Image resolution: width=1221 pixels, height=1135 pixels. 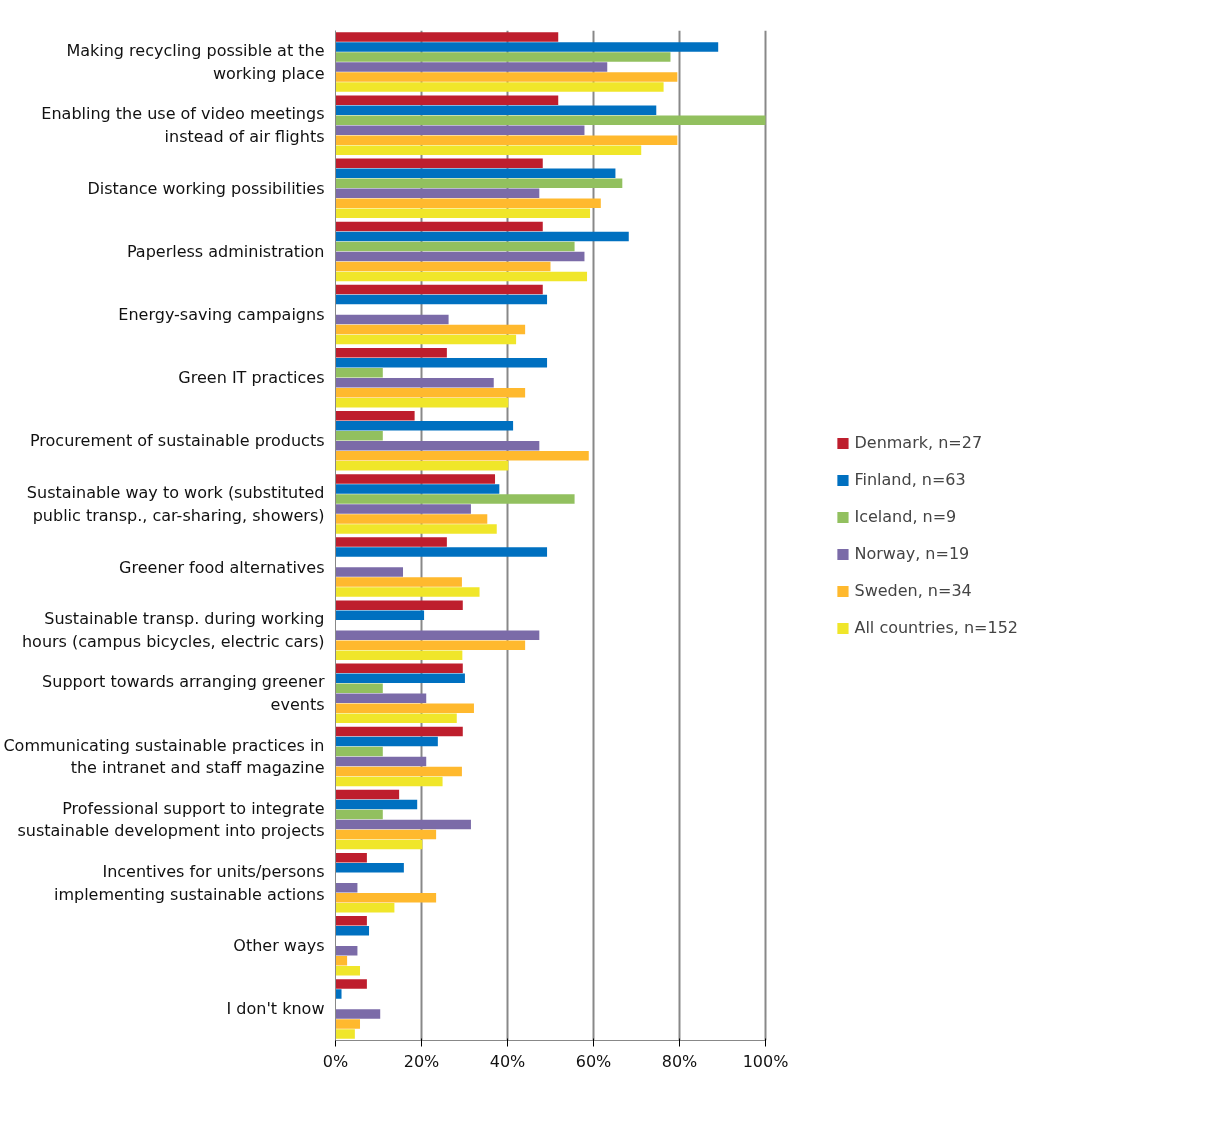 I want to click on y-tick-label: Communicating sustainable practices in the intranet and staff magazine, so click(x=164, y=756).